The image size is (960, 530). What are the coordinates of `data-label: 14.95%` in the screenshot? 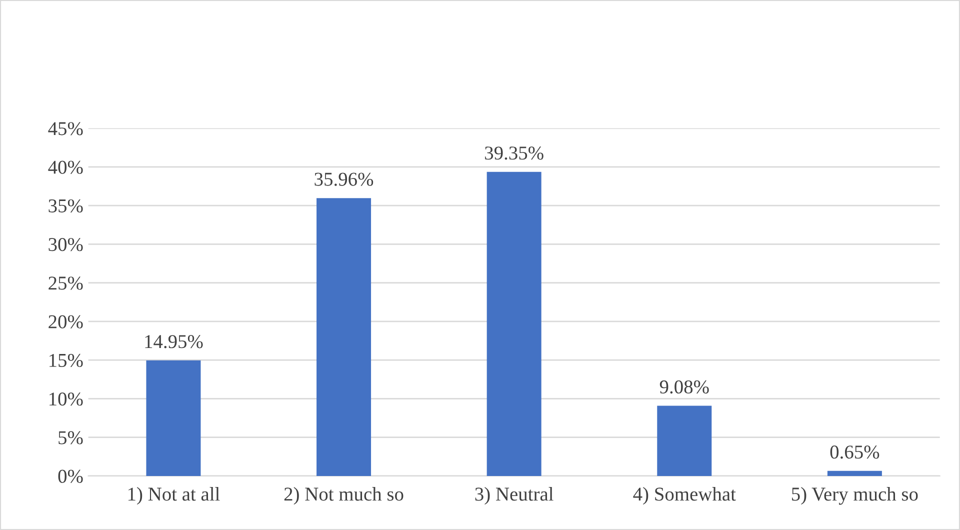 It's located at (174, 341).